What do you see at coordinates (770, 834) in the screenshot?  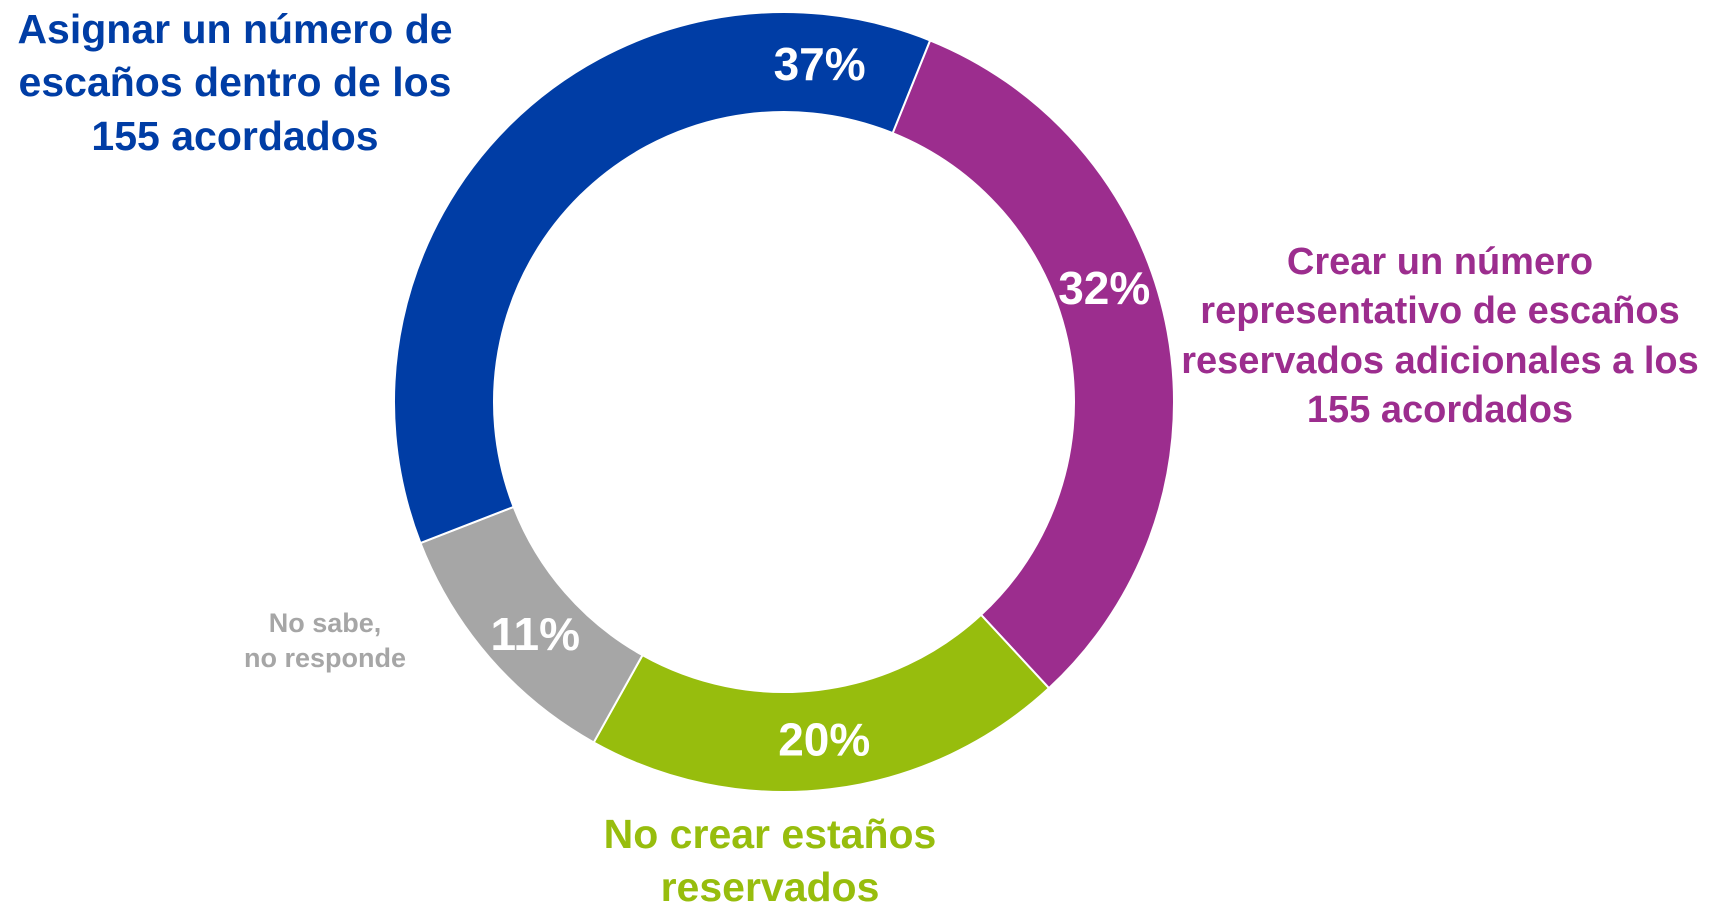 I see `label-line: No crear estaños` at bounding box center [770, 834].